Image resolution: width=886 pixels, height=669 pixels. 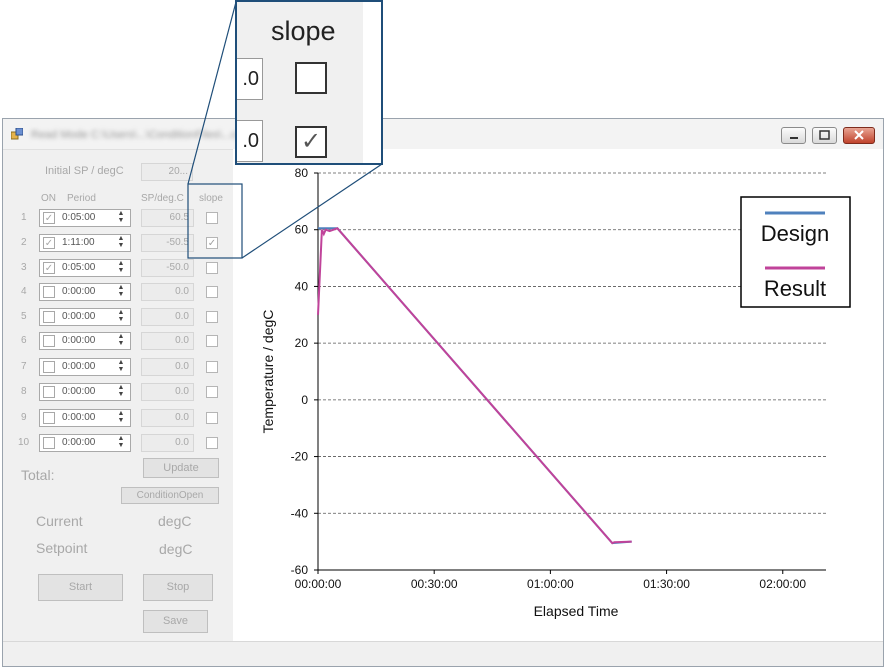 What do you see at coordinates (175, 621) in the screenshot?
I see `save-button: Save` at bounding box center [175, 621].